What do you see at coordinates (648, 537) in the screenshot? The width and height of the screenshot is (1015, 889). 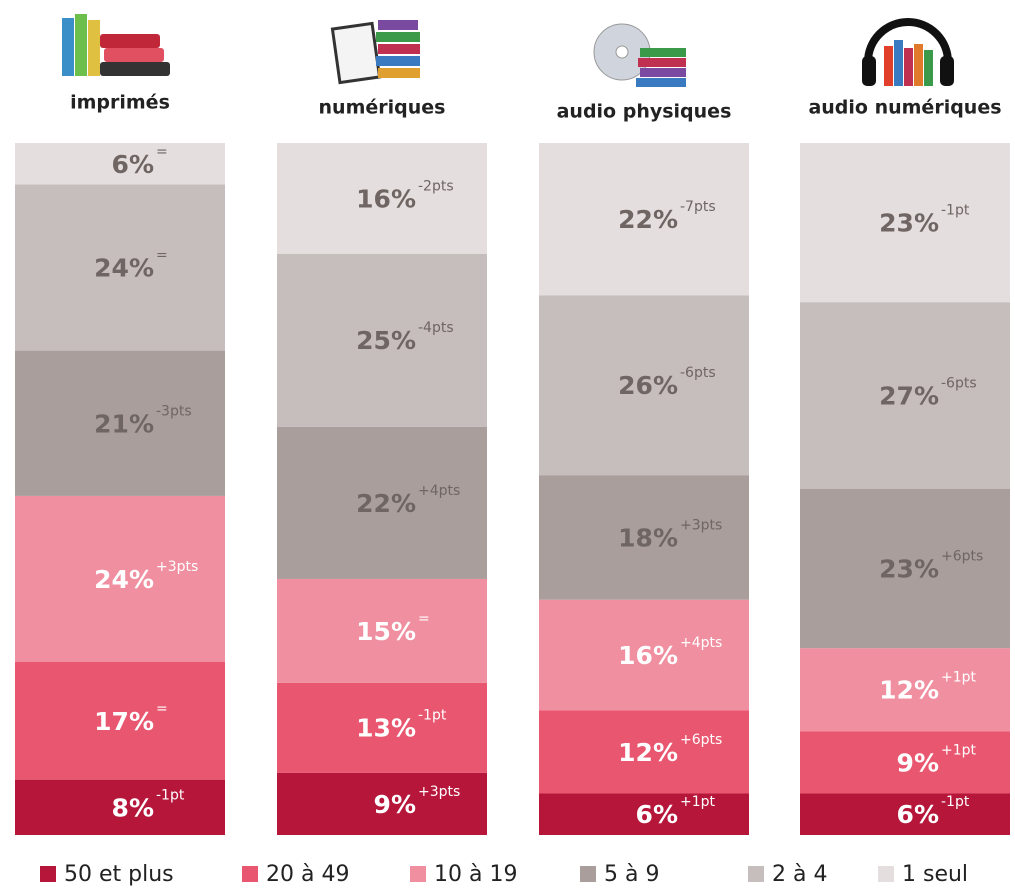 I see `value-label: 18%` at bounding box center [648, 537].